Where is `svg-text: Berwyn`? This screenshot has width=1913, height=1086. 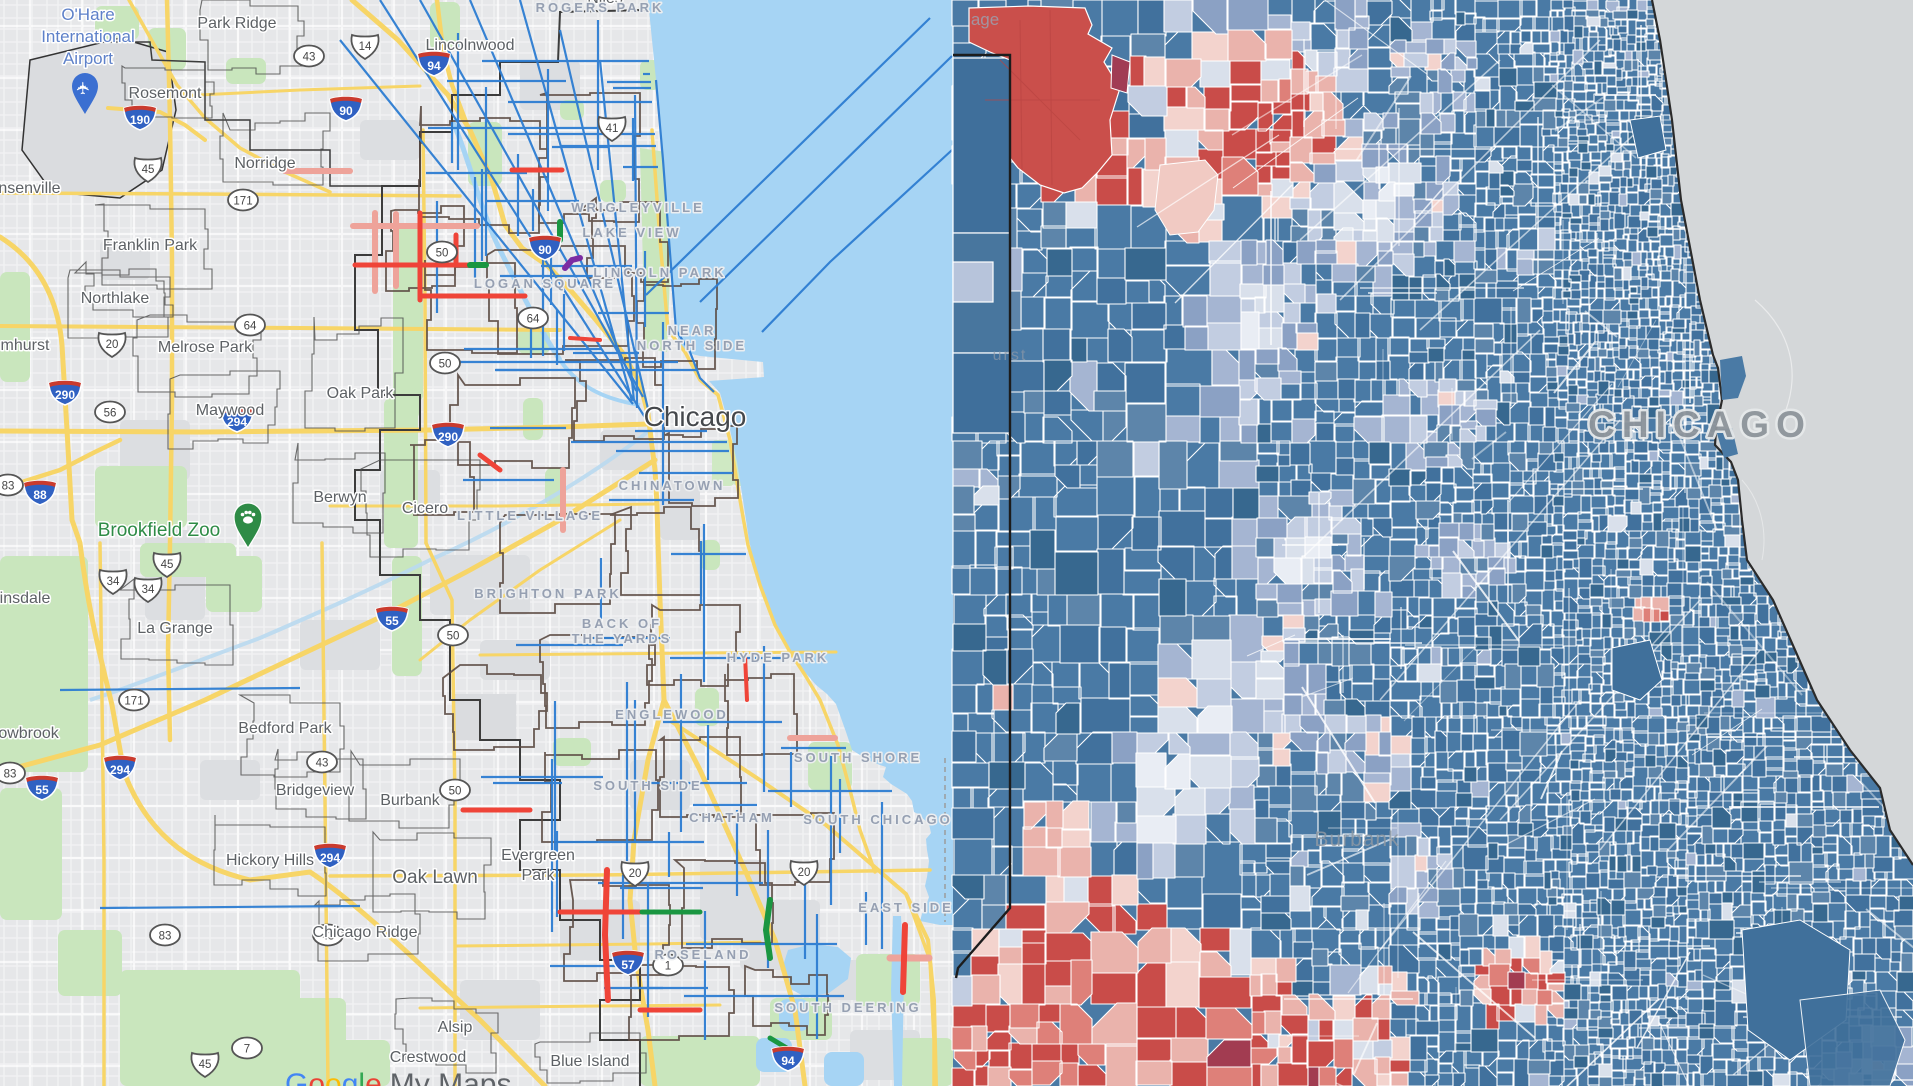
svg-text: Berwyn is located at coordinates (339, 497).